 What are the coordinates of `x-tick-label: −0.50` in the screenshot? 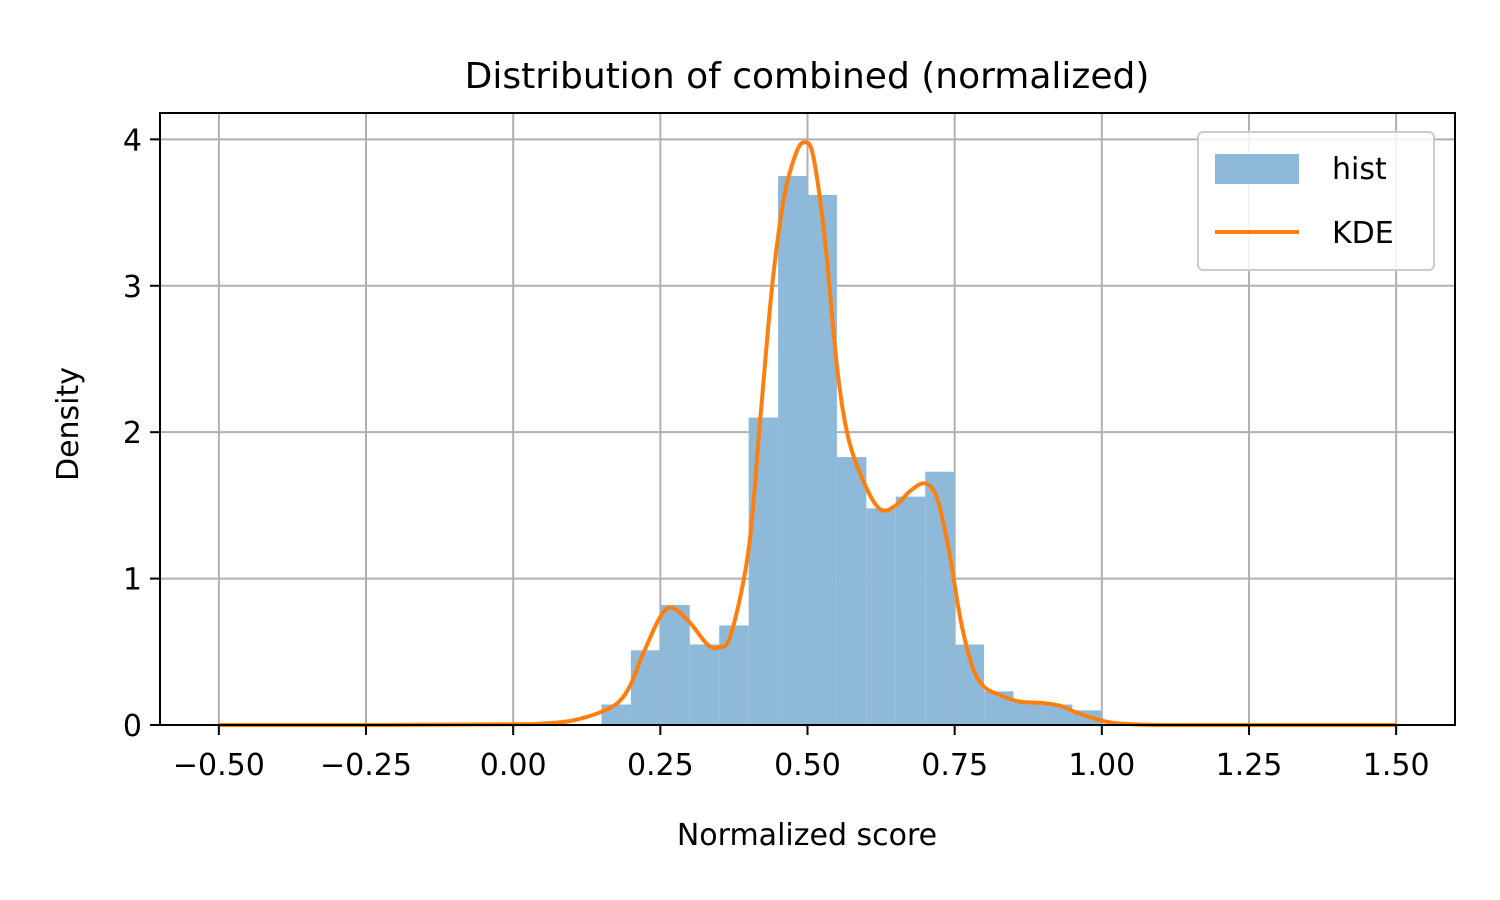 It's located at (219, 765).